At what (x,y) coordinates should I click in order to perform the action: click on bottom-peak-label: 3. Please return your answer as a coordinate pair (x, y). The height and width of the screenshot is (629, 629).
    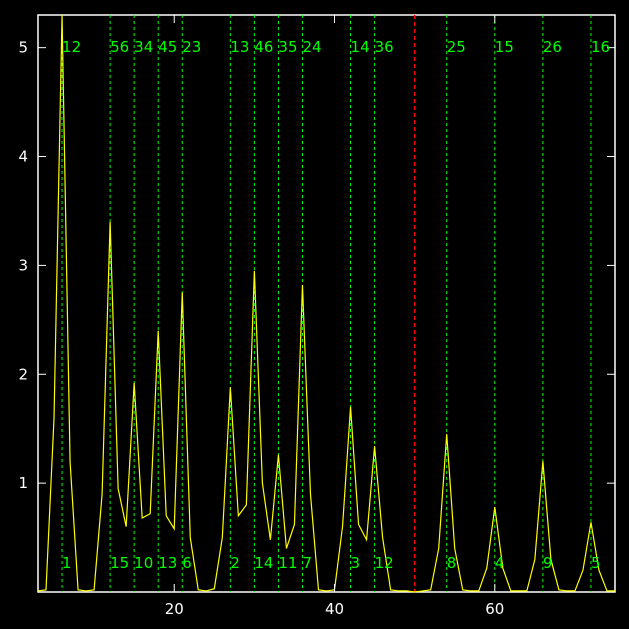
    Looking at the image, I should click on (356, 563).